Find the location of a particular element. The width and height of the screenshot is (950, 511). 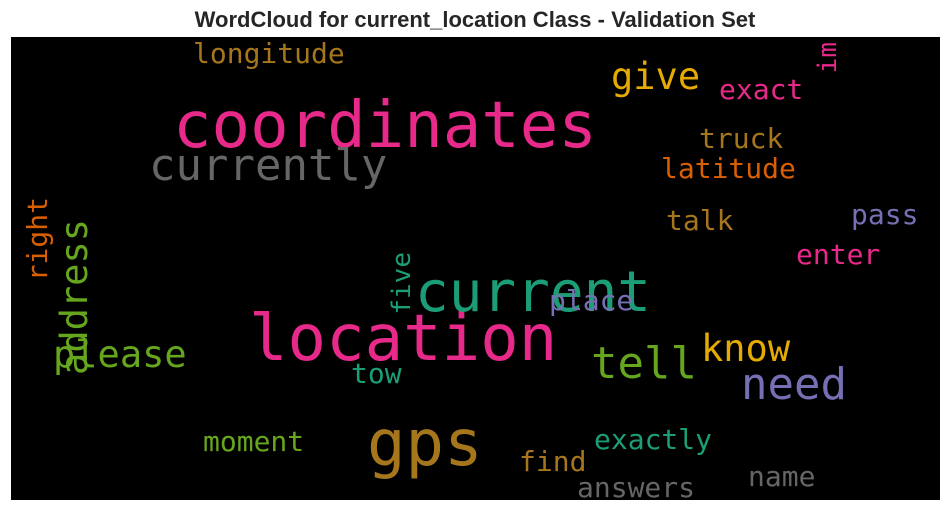

word-address: address is located at coordinates (74, 297).